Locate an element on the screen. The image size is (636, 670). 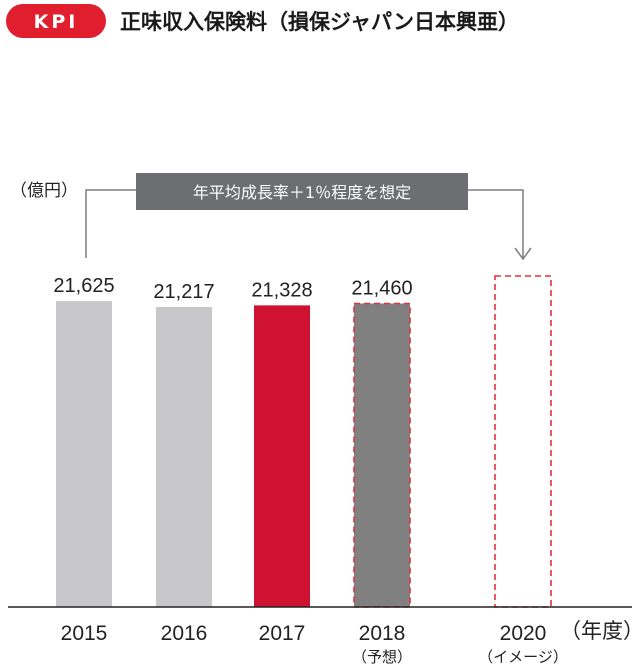
x-tick-2017: 2017 is located at coordinates (282, 633).